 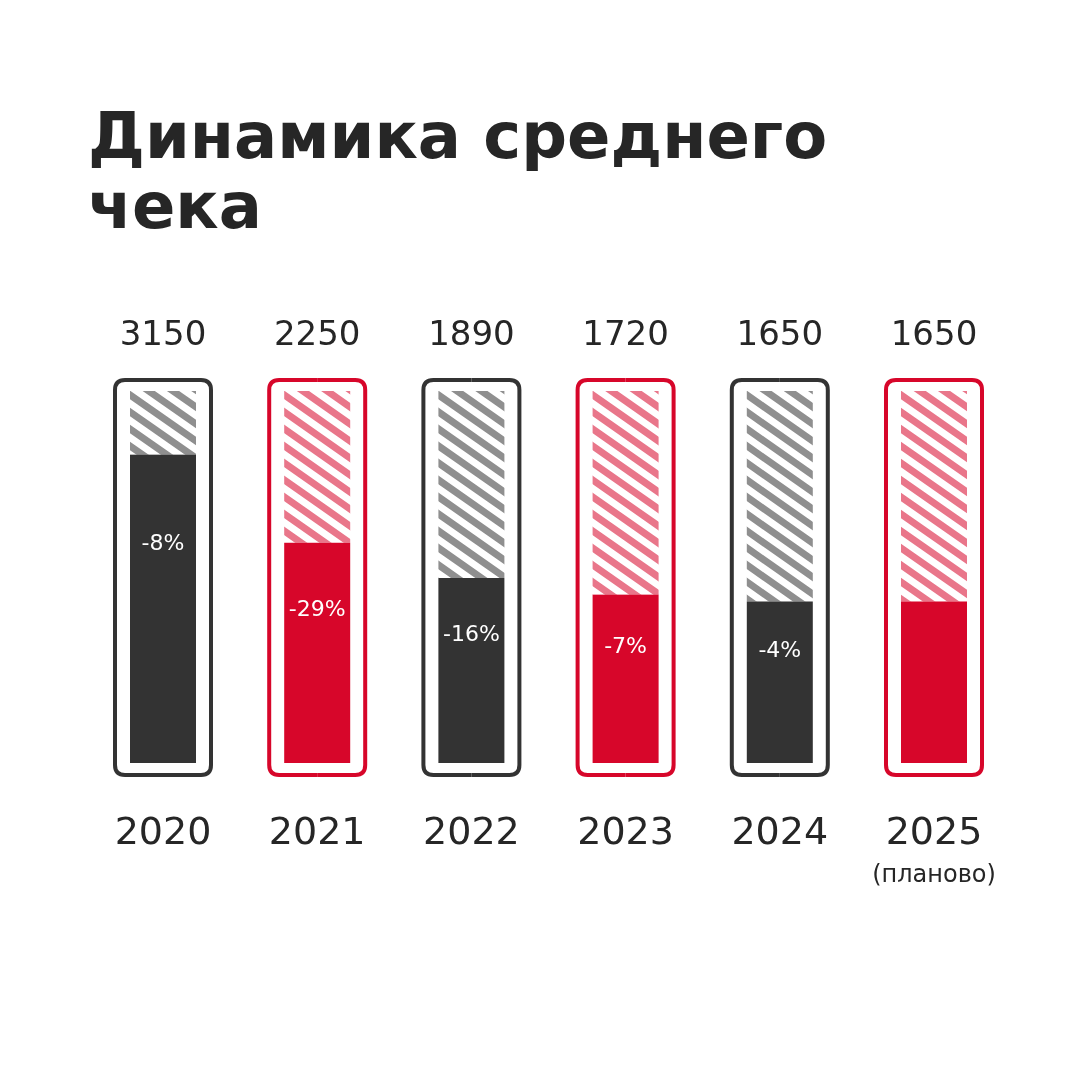 What do you see at coordinates (626, 645) in the screenshot?
I see `annotation: -7%` at bounding box center [626, 645].